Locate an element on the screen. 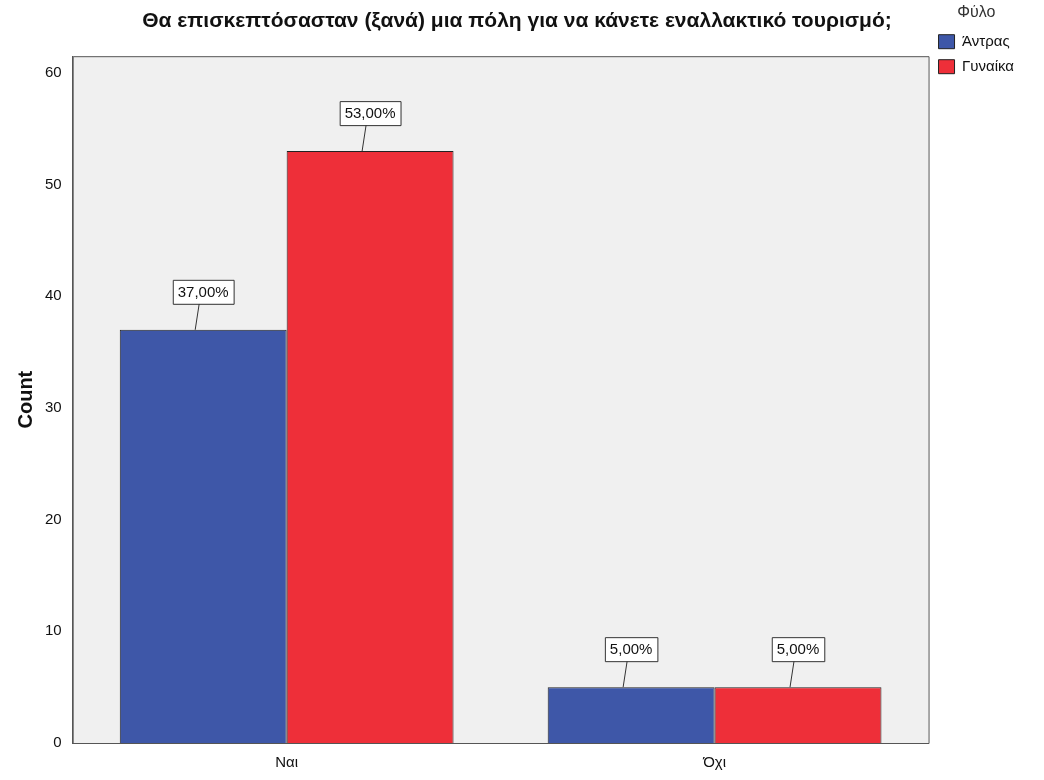 The width and height of the screenshot is (1044, 780). x-tick-label: Όχι is located at coordinates (714, 762).